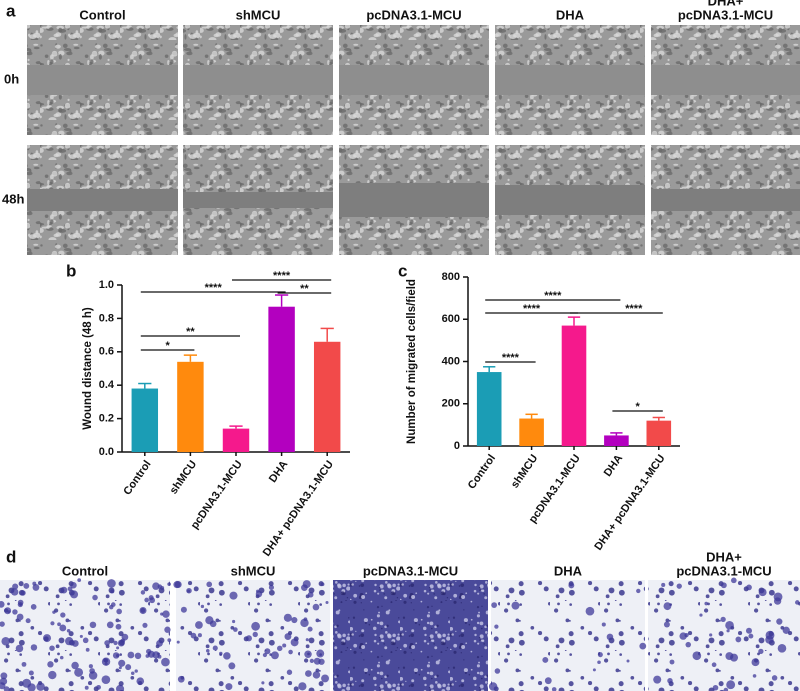 This screenshot has width=800, height=691. I want to click on column-header: Control, so click(85, 570).